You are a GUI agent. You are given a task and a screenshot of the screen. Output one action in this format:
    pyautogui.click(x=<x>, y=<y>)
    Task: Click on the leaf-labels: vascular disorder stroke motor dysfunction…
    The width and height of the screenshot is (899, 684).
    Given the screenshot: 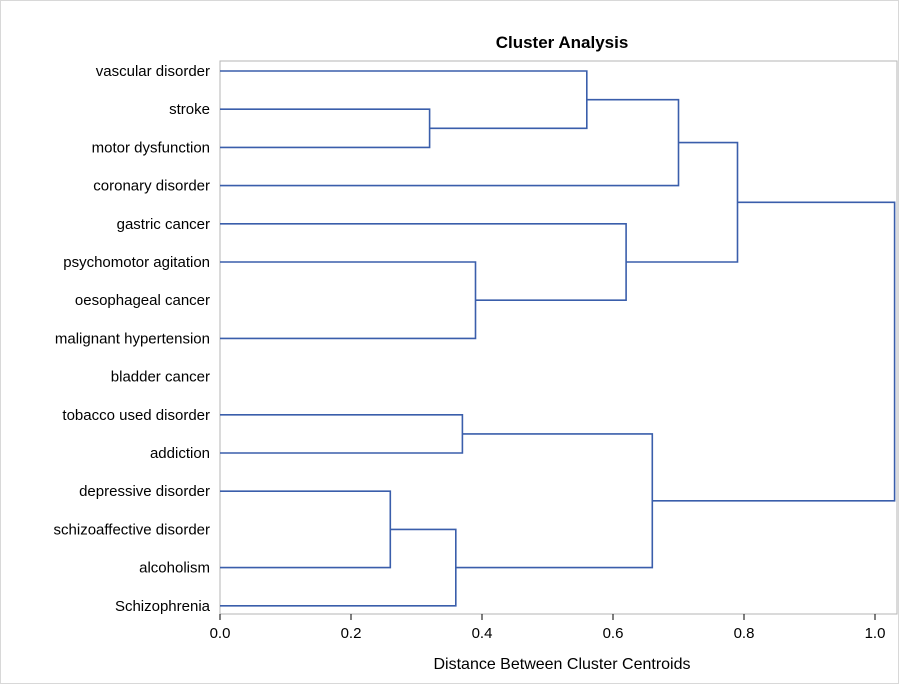 What is the action you would take?
    pyautogui.click(x=132, y=339)
    